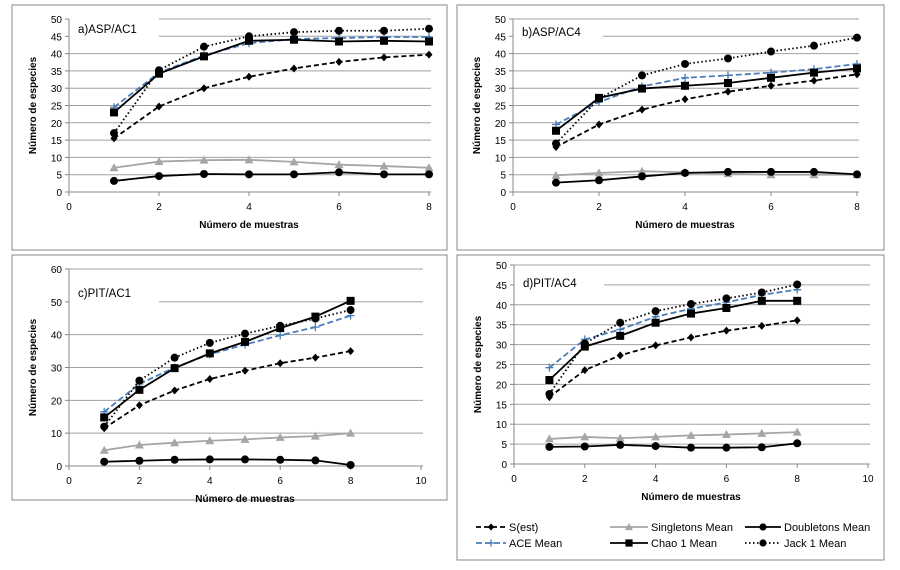  What do you see at coordinates (503, 176) in the screenshot?
I see `y-tick-label: 5` at bounding box center [503, 176].